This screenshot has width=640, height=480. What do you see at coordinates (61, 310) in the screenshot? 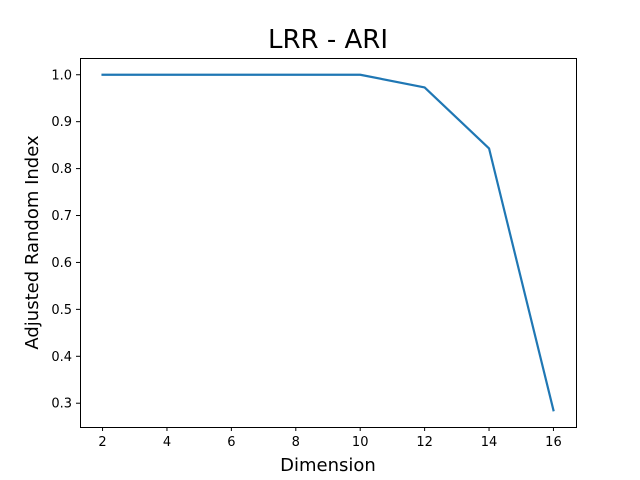
I see `y-tick-label: 0.5` at bounding box center [61, 310].